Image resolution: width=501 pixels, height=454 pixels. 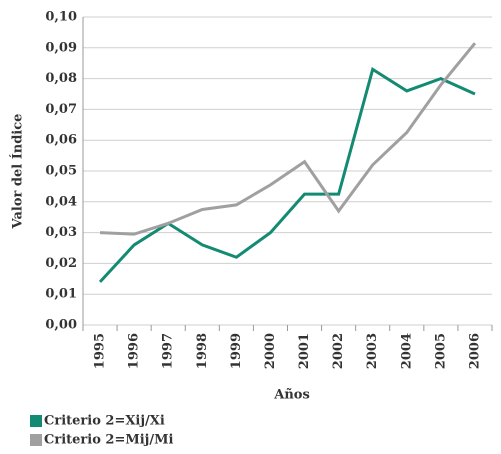 I want to click on y-tick-label: 0,08, so click(x=61, y=78).